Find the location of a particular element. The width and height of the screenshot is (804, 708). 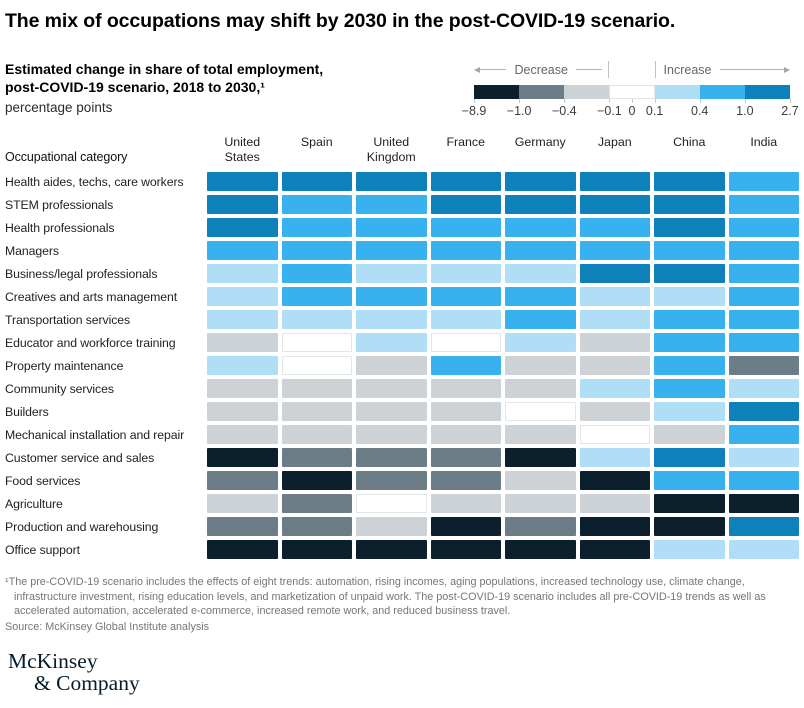

legend-tick-label: 0.1 is located at coordinates (654, 111).